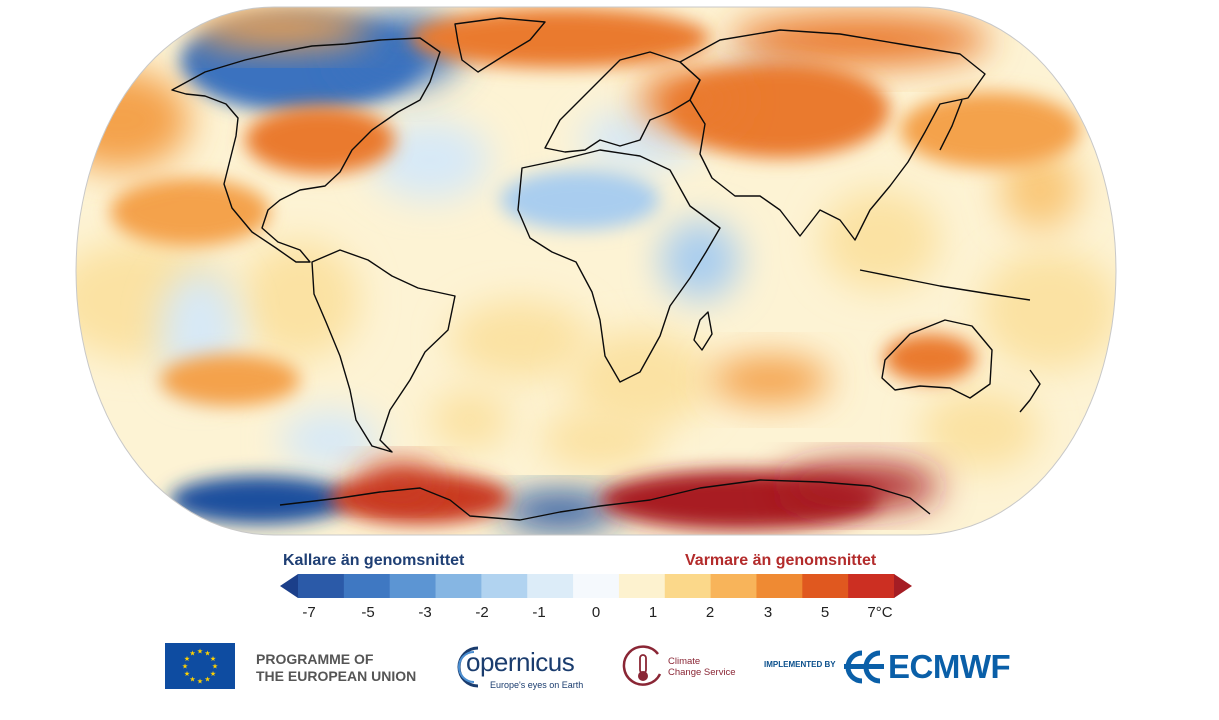  I want to click on ecmwf-logo: ECMWF, so click(937, 666).